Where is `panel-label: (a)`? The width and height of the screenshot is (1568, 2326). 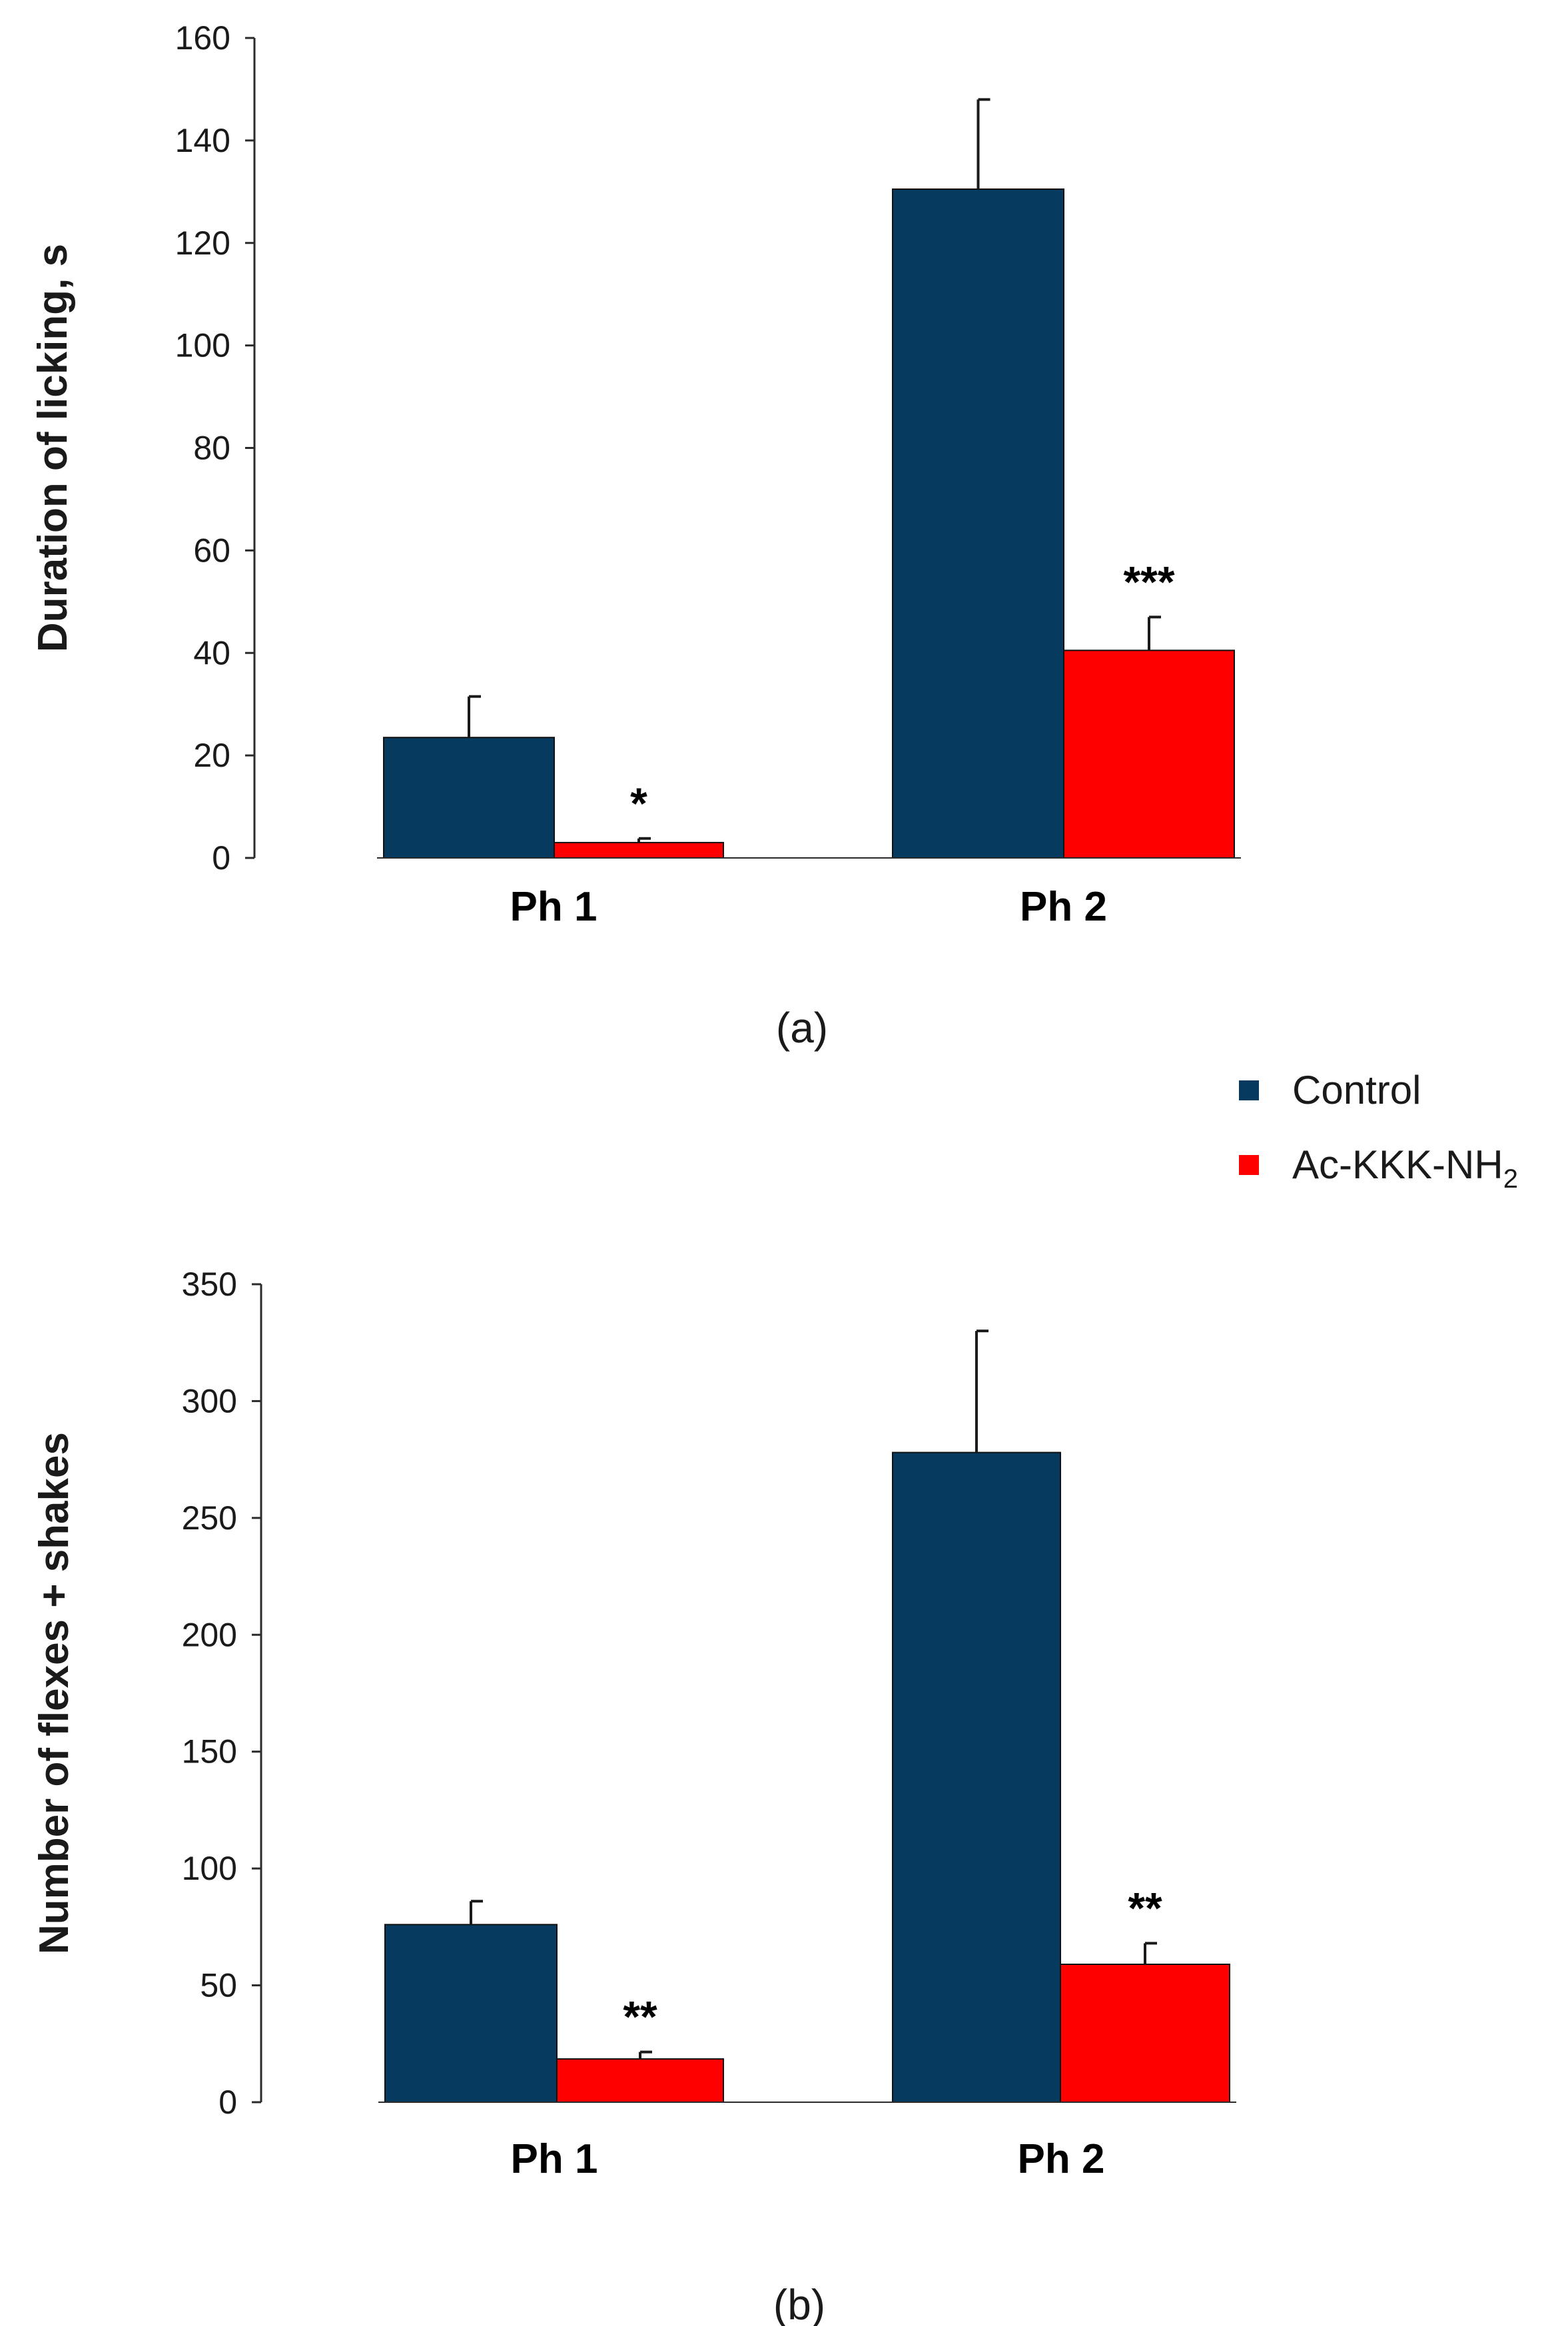 panel-label: (a) is located at coordinates (802, 1028).